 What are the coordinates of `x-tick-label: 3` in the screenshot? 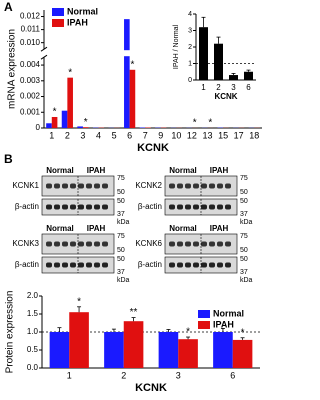 It's located at (178, 375).